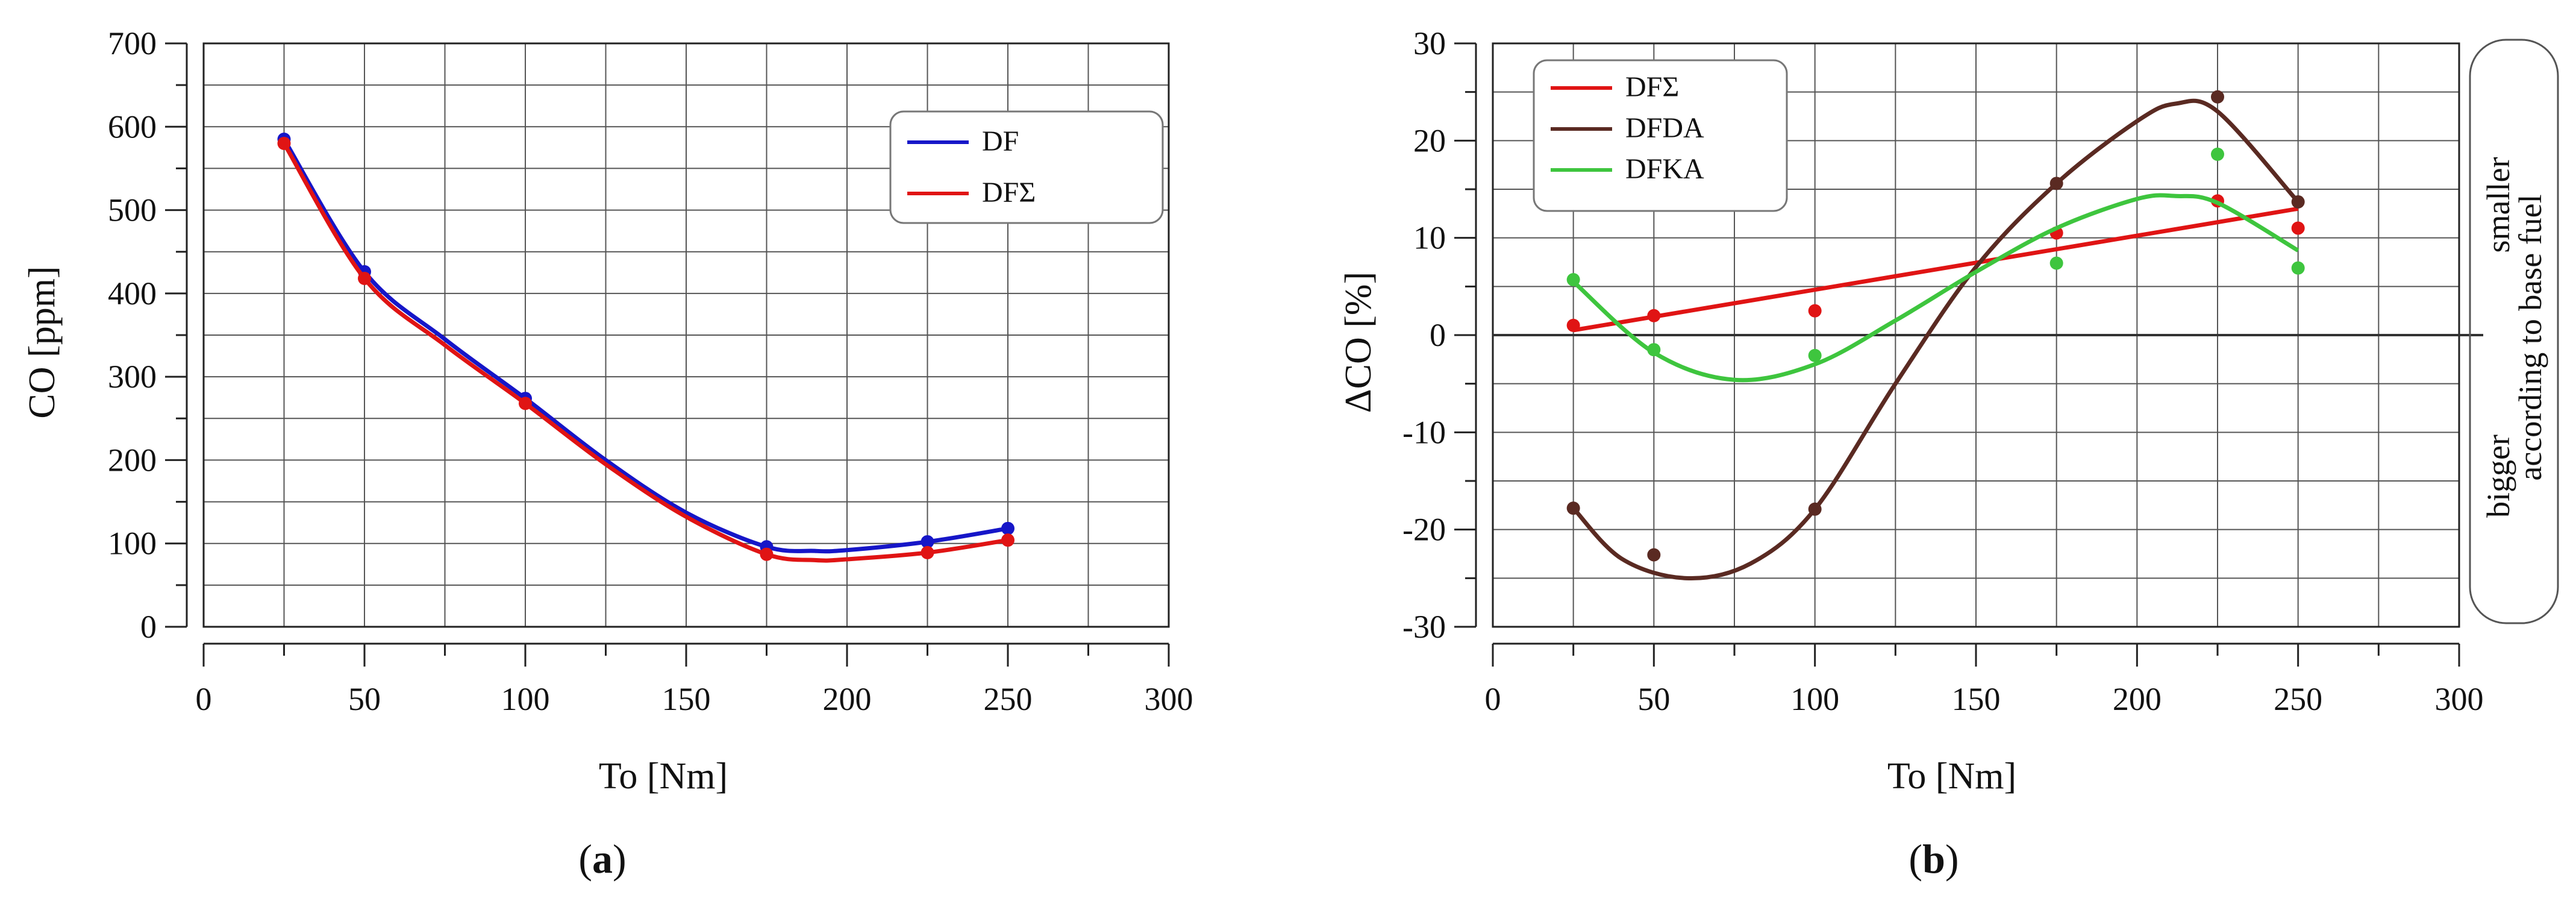 The image size is (2576, 898). What do you see at coordinates (1001, 141) in the screenshot?
I see `legend-label: DF` at bounding box center [1001, 141].